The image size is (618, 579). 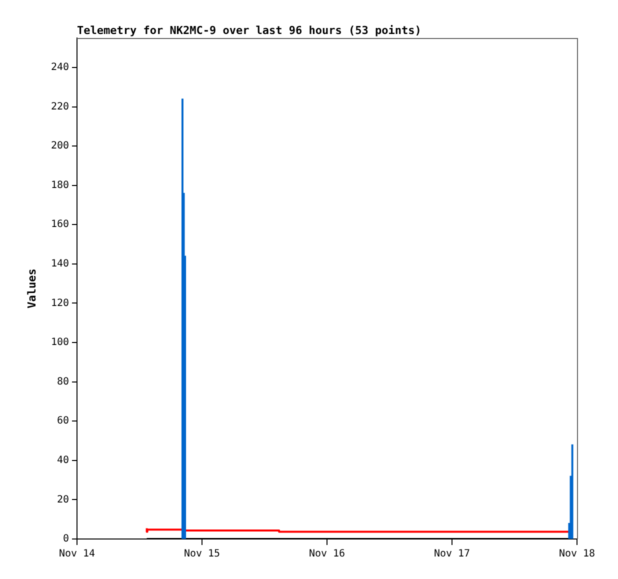 I want to click on y-tick-label: 0, so click(x=65, y=539).